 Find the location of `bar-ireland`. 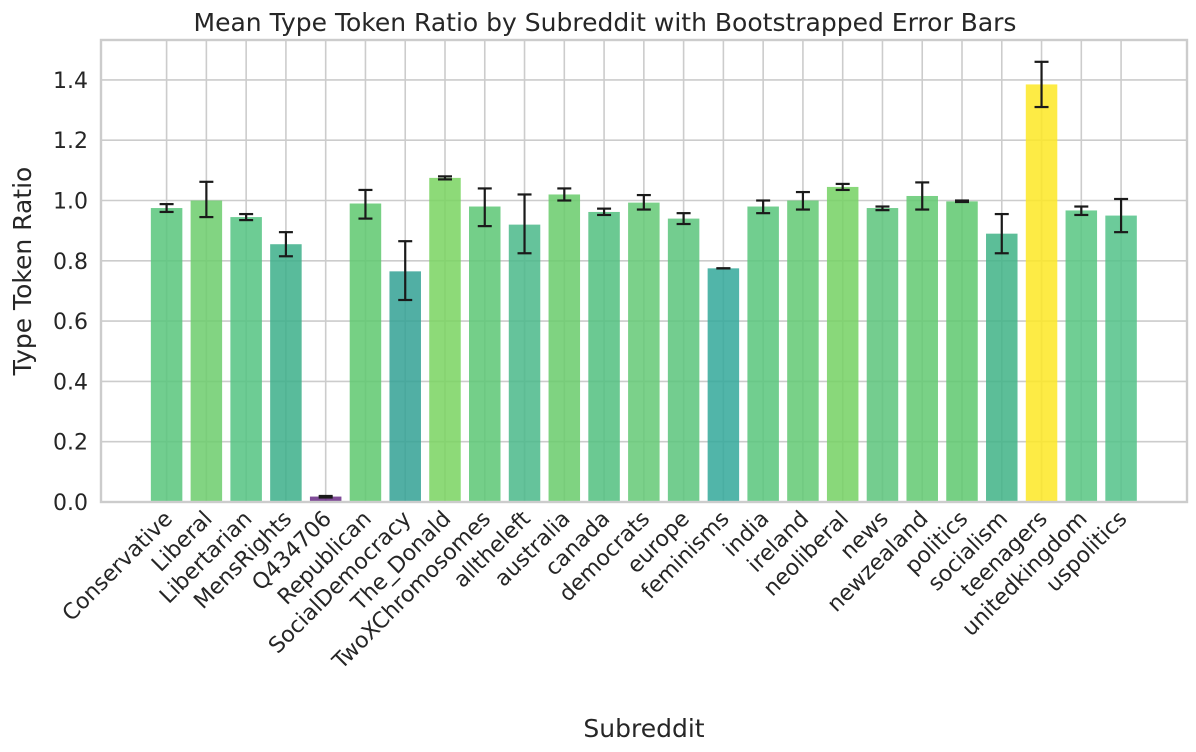

bar-ireland is located at coordinates (803, 351).